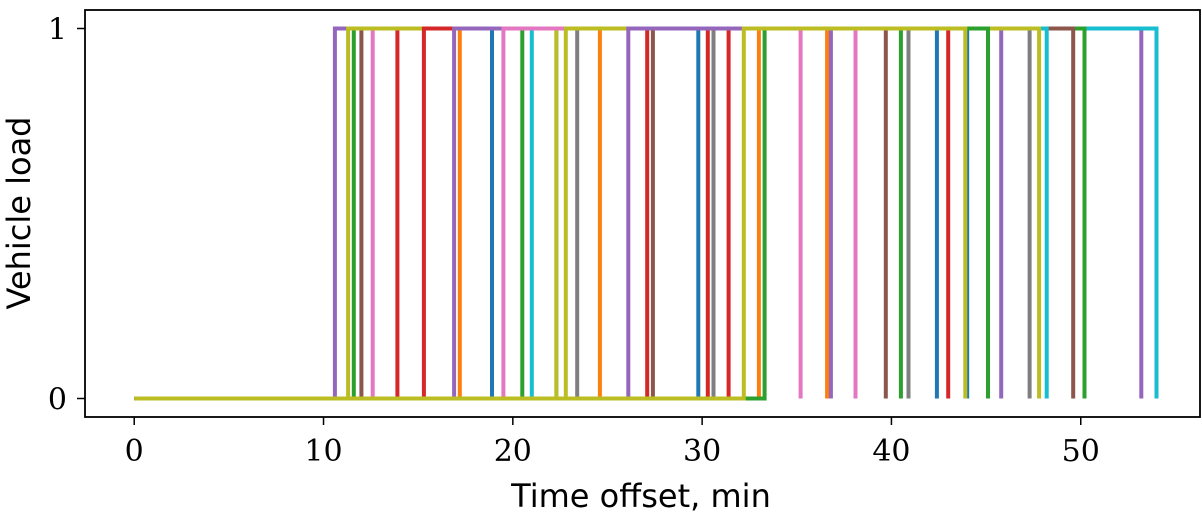 Image resolution: width=1202 pixels, height=517 pixels. What do you see at coordinates (612, 443) in the screenshot?
I see `x-axis: 0 10 20 30 40 50` at bounding box center [612, 443].